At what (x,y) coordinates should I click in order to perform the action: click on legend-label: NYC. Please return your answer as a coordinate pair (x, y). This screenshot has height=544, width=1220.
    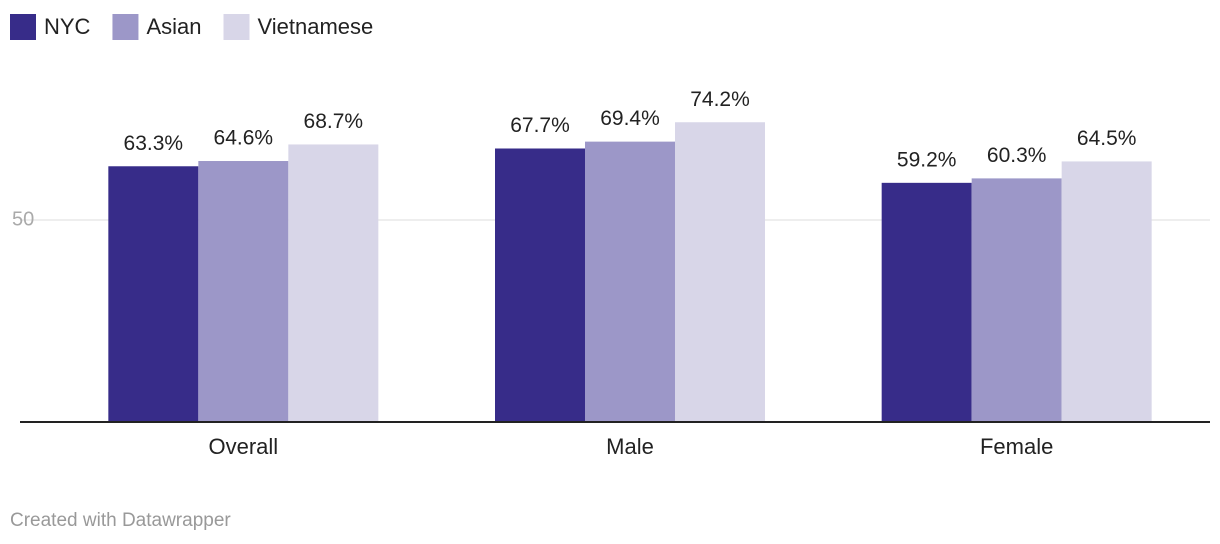
    Looking at the image, I should click on (67, 26).